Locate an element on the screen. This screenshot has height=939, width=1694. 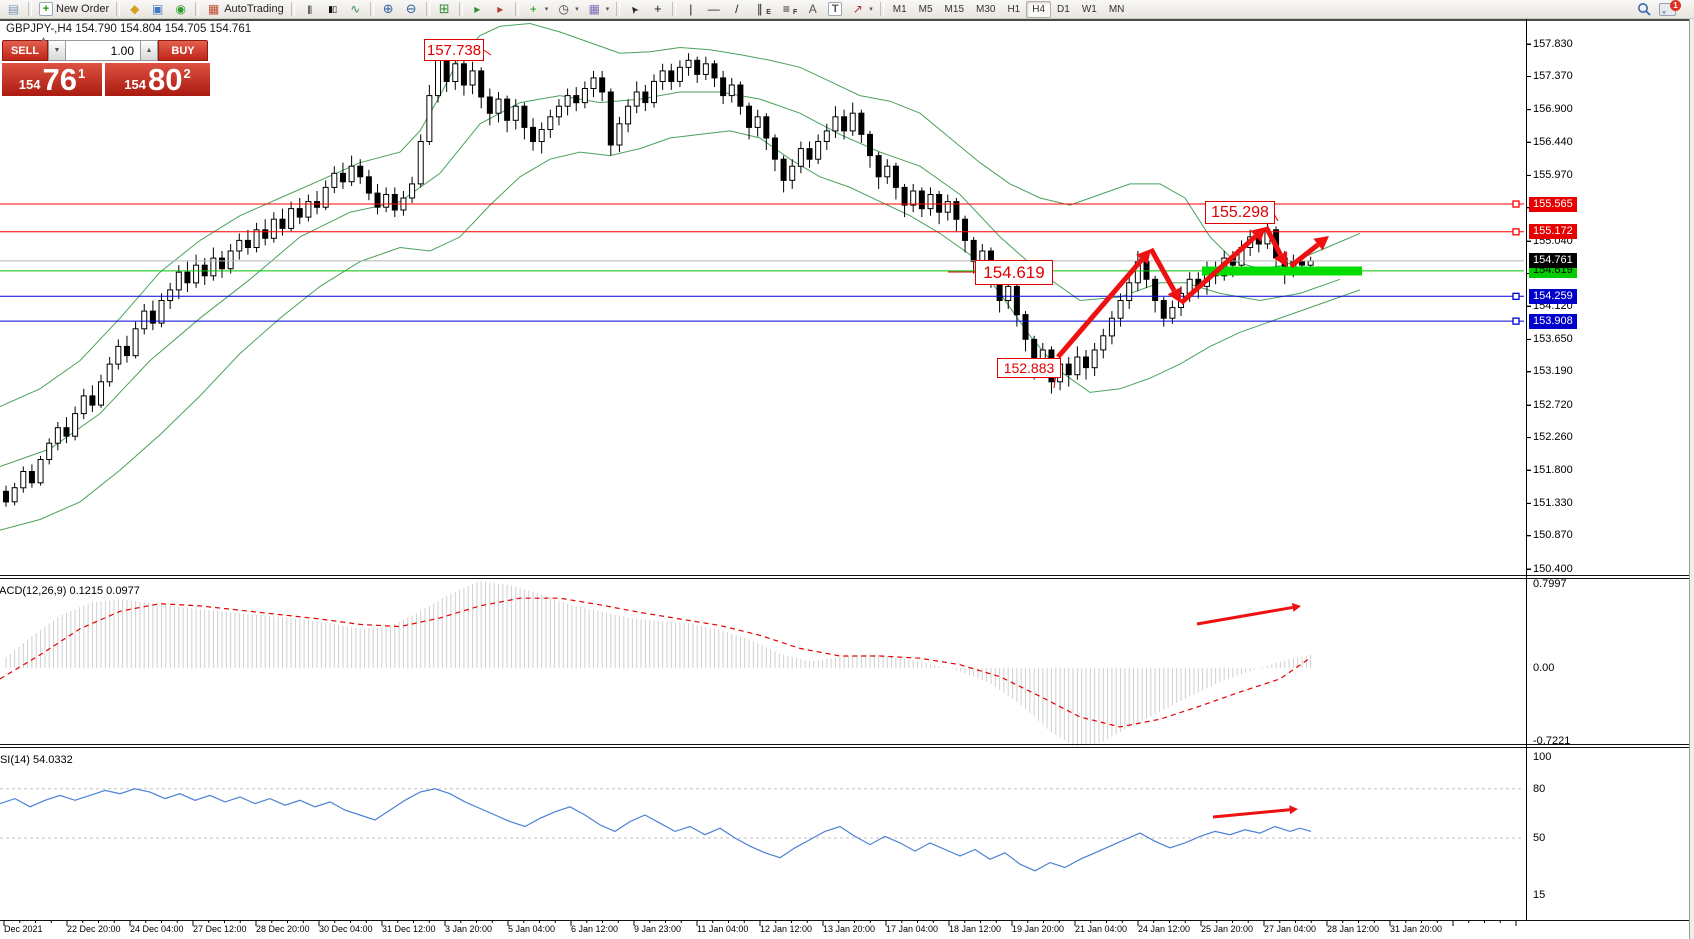
rsi-axis-15: 15 is located at coordinates (1539, 894).